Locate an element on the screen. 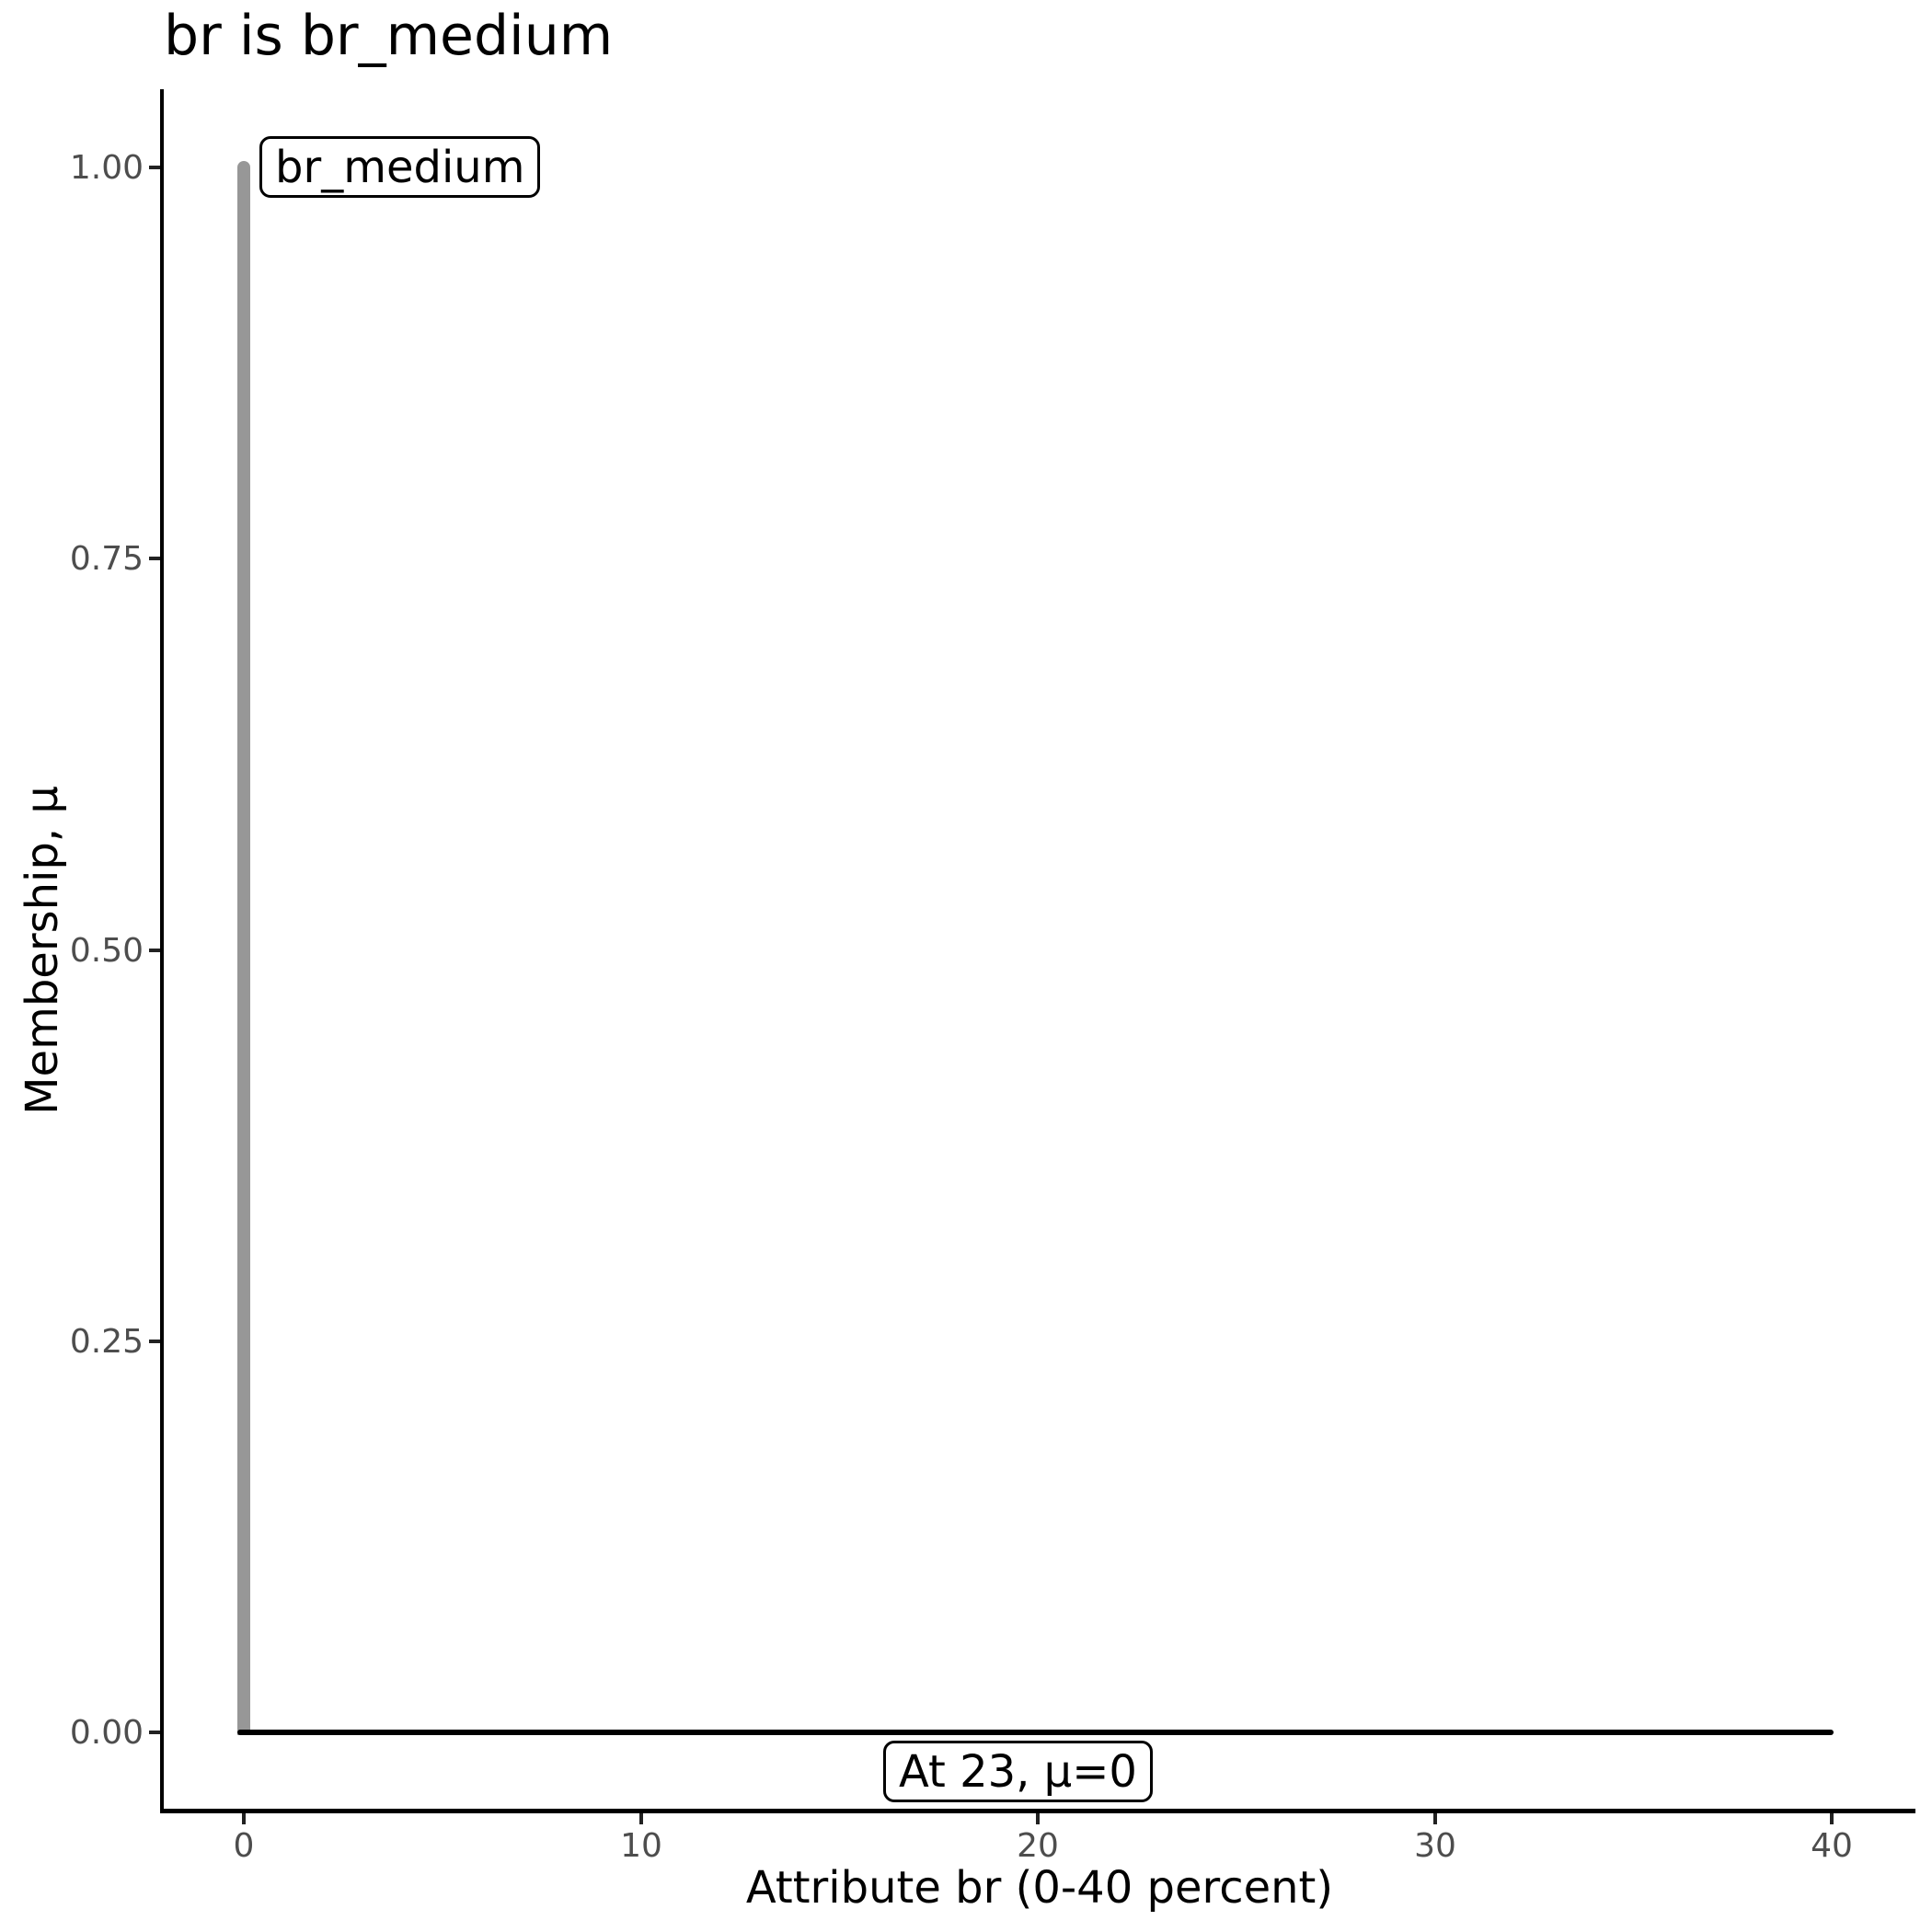 Image resolution: width=1932 pixels, height=1932 pixels. y-axis-title-wrap: Membership, μ is located at coordinates (42, 950).